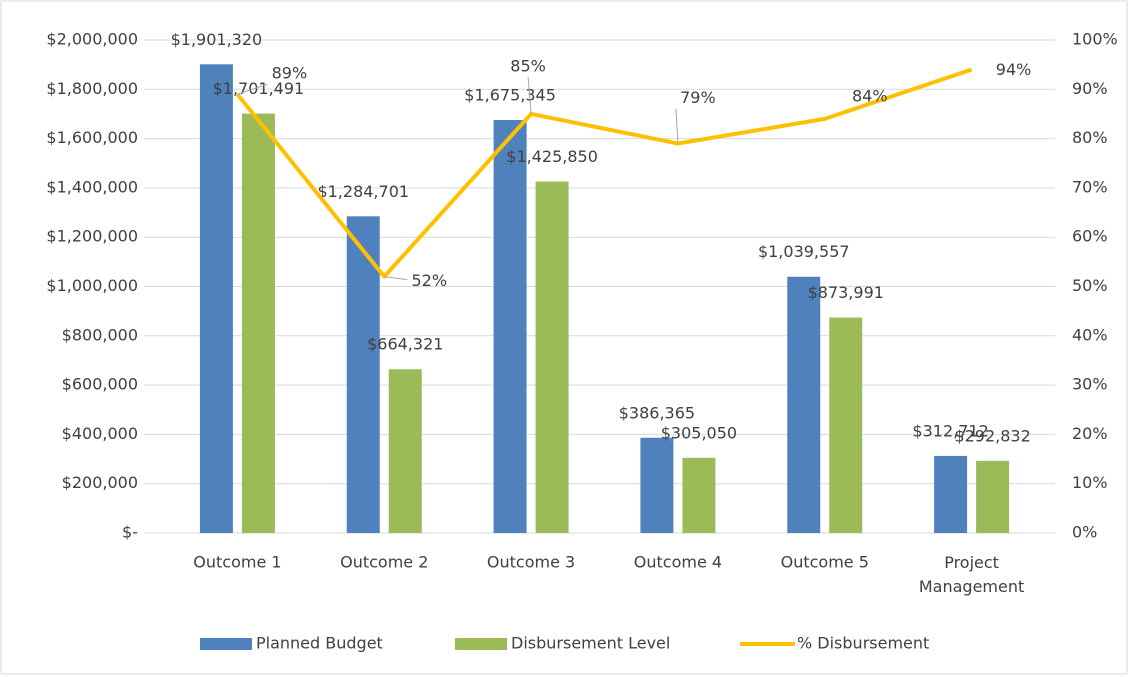 The height and width of the screenshot is (677, 1130). What do you see at coordinates (100, 384) in the screenshot?
I see `y-tick-label: $600,000` at bounding box center [100, 384].